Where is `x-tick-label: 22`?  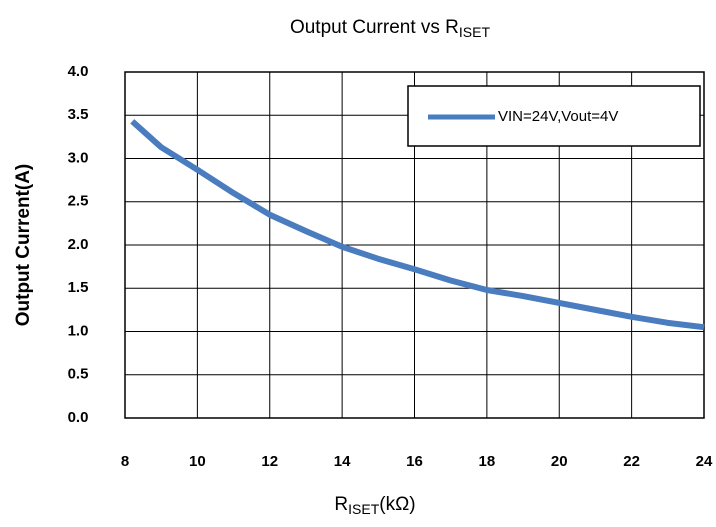 x-tick-label: 22 is located at coordinates (631, 461).